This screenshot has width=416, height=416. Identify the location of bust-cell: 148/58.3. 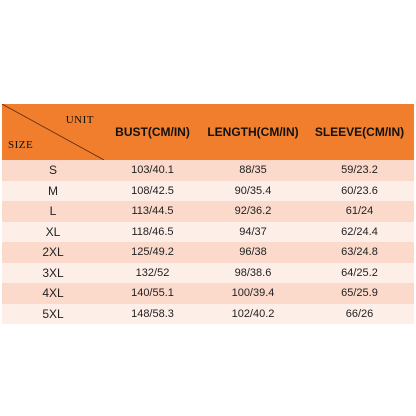
(152, 313).